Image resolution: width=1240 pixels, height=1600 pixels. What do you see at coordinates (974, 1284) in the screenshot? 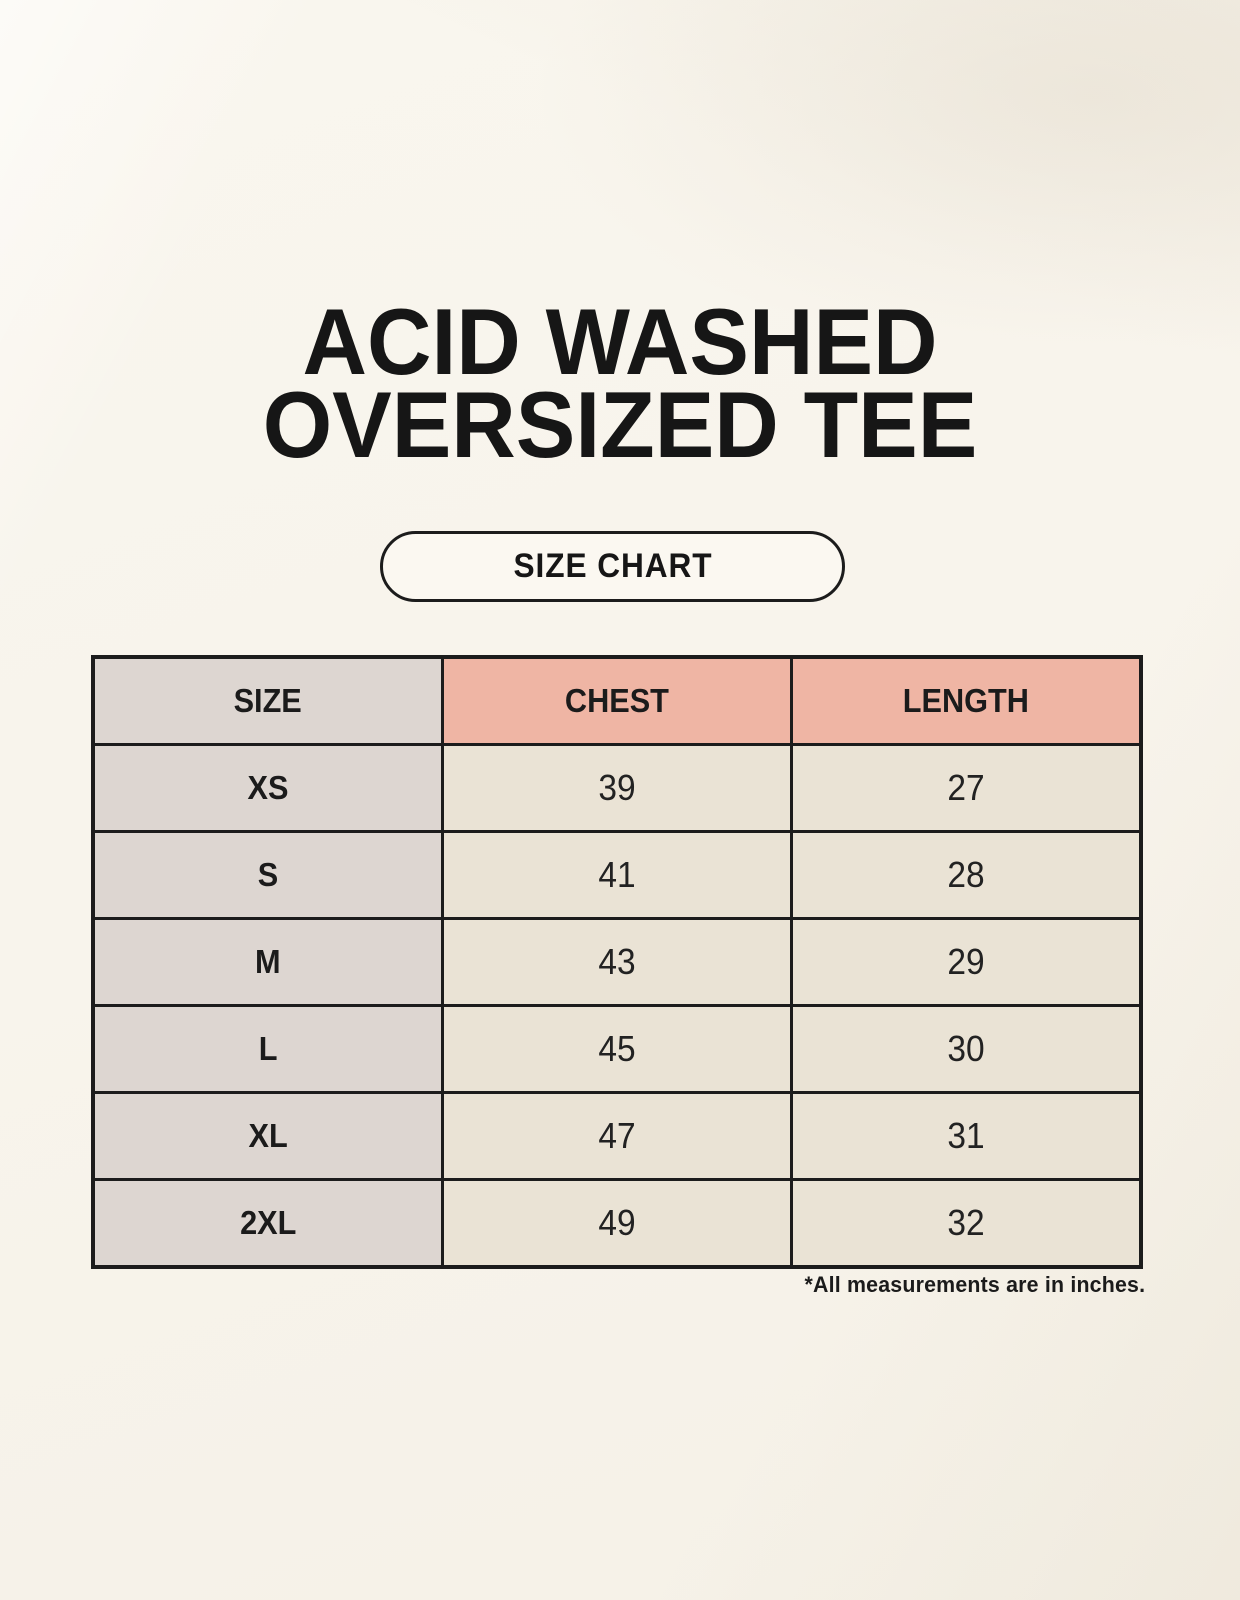
I see `measurements-footnote: *All measurements are in inches.` at bounding box center [974, 1284].